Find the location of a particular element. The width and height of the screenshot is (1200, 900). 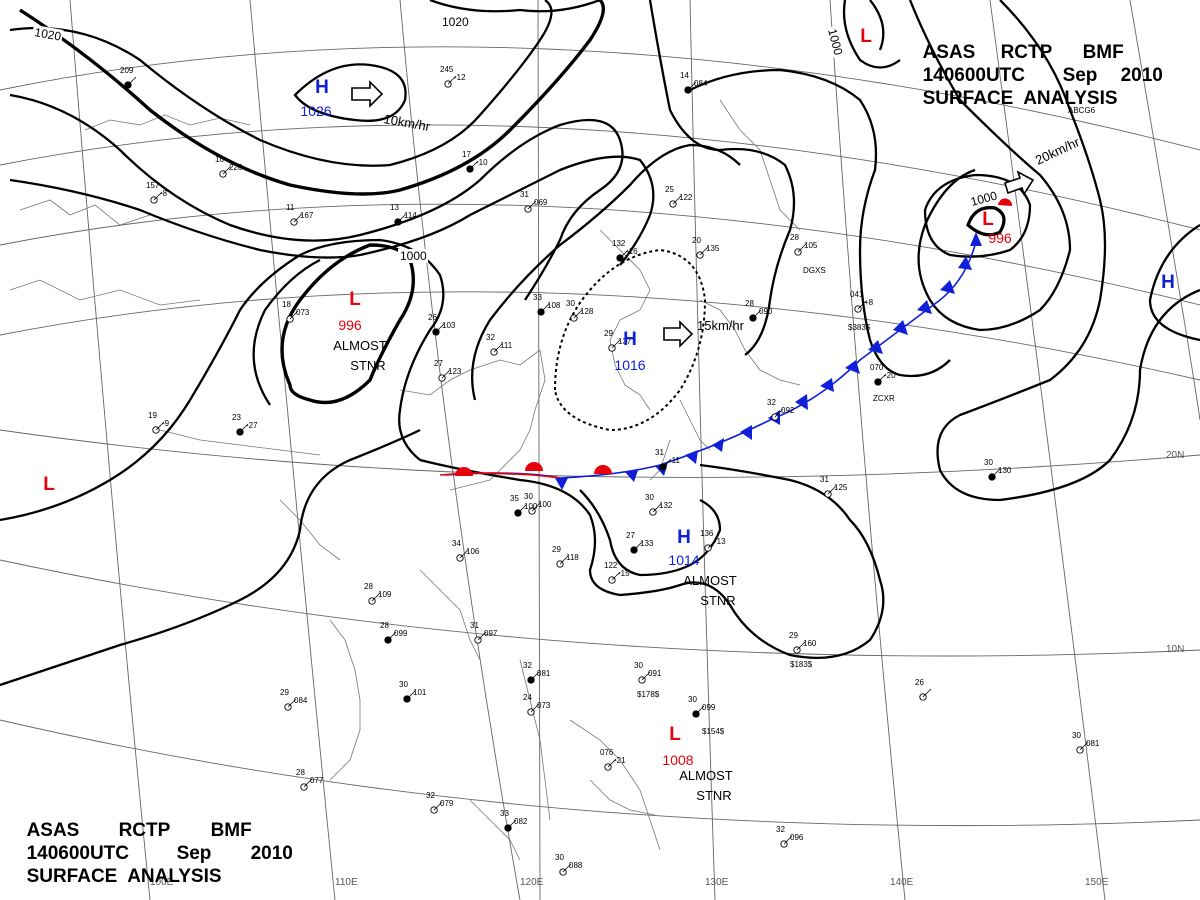

station-pressure: 101 is located at coordinates (420, 692).